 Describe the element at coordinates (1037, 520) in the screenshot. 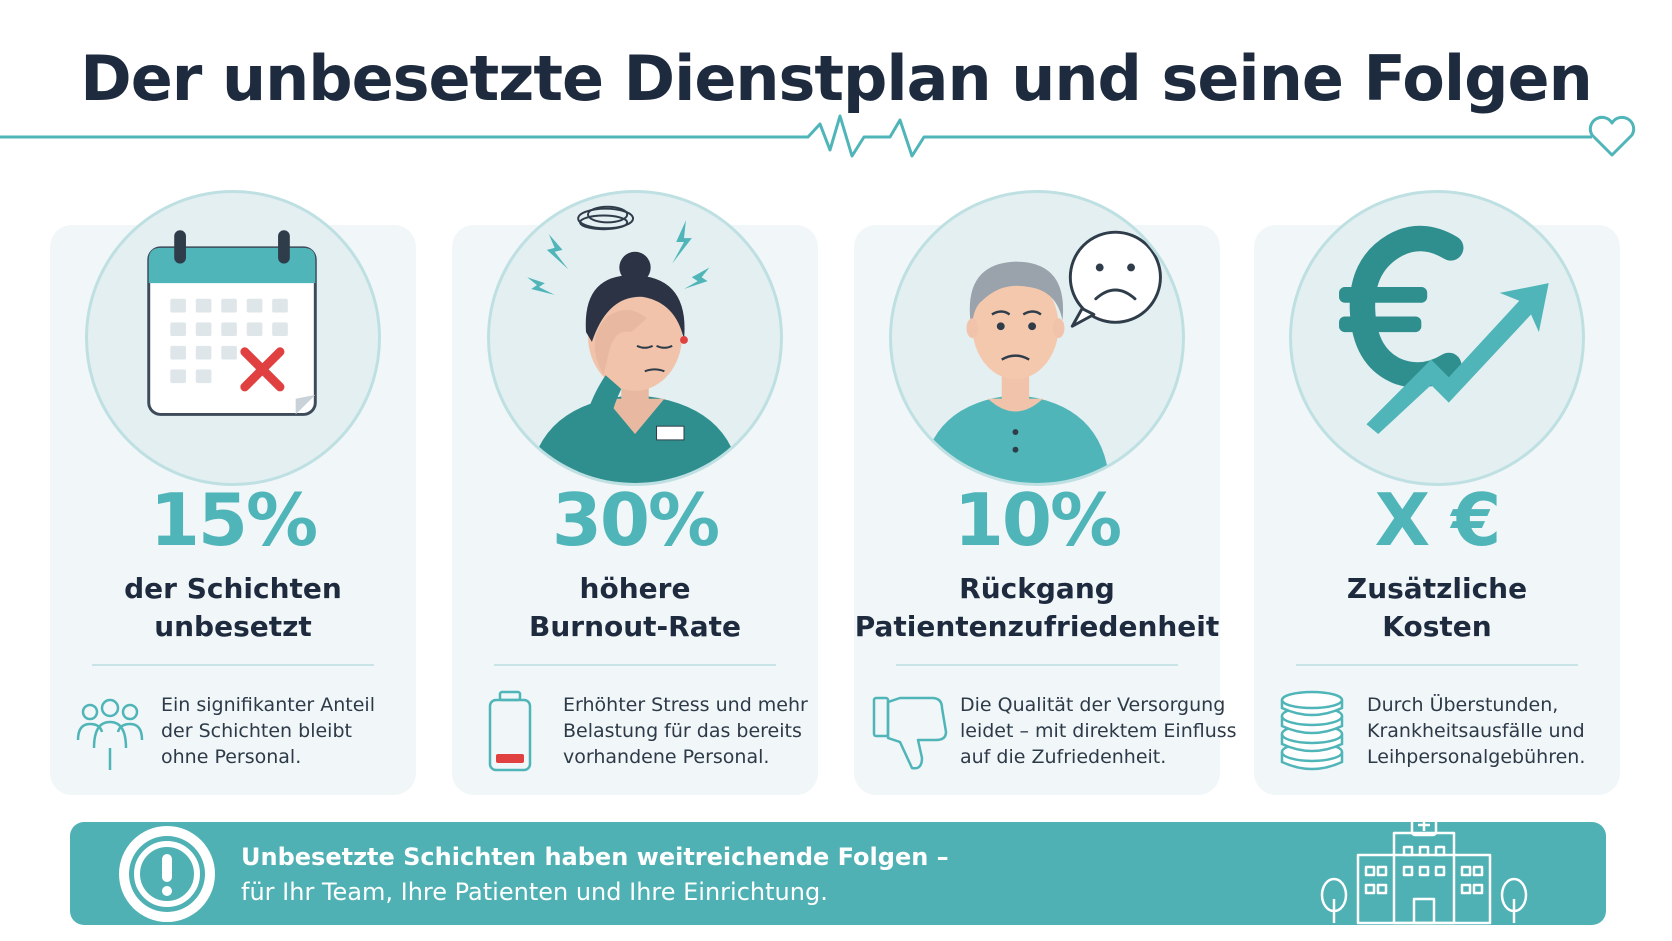

I see `stat-value: 10%` at that location.